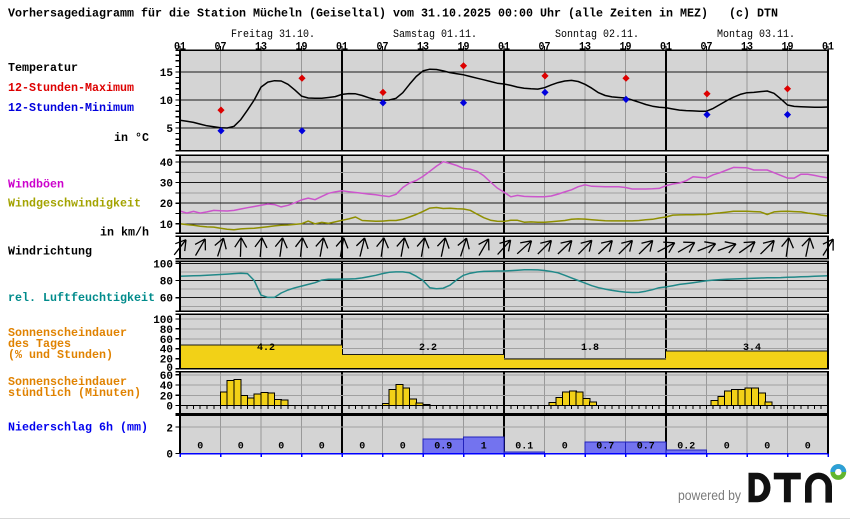  Describe the element at coordinates (435, 35) in the screenshot. I see `svg-text: Samstag 01.11.` at that location.